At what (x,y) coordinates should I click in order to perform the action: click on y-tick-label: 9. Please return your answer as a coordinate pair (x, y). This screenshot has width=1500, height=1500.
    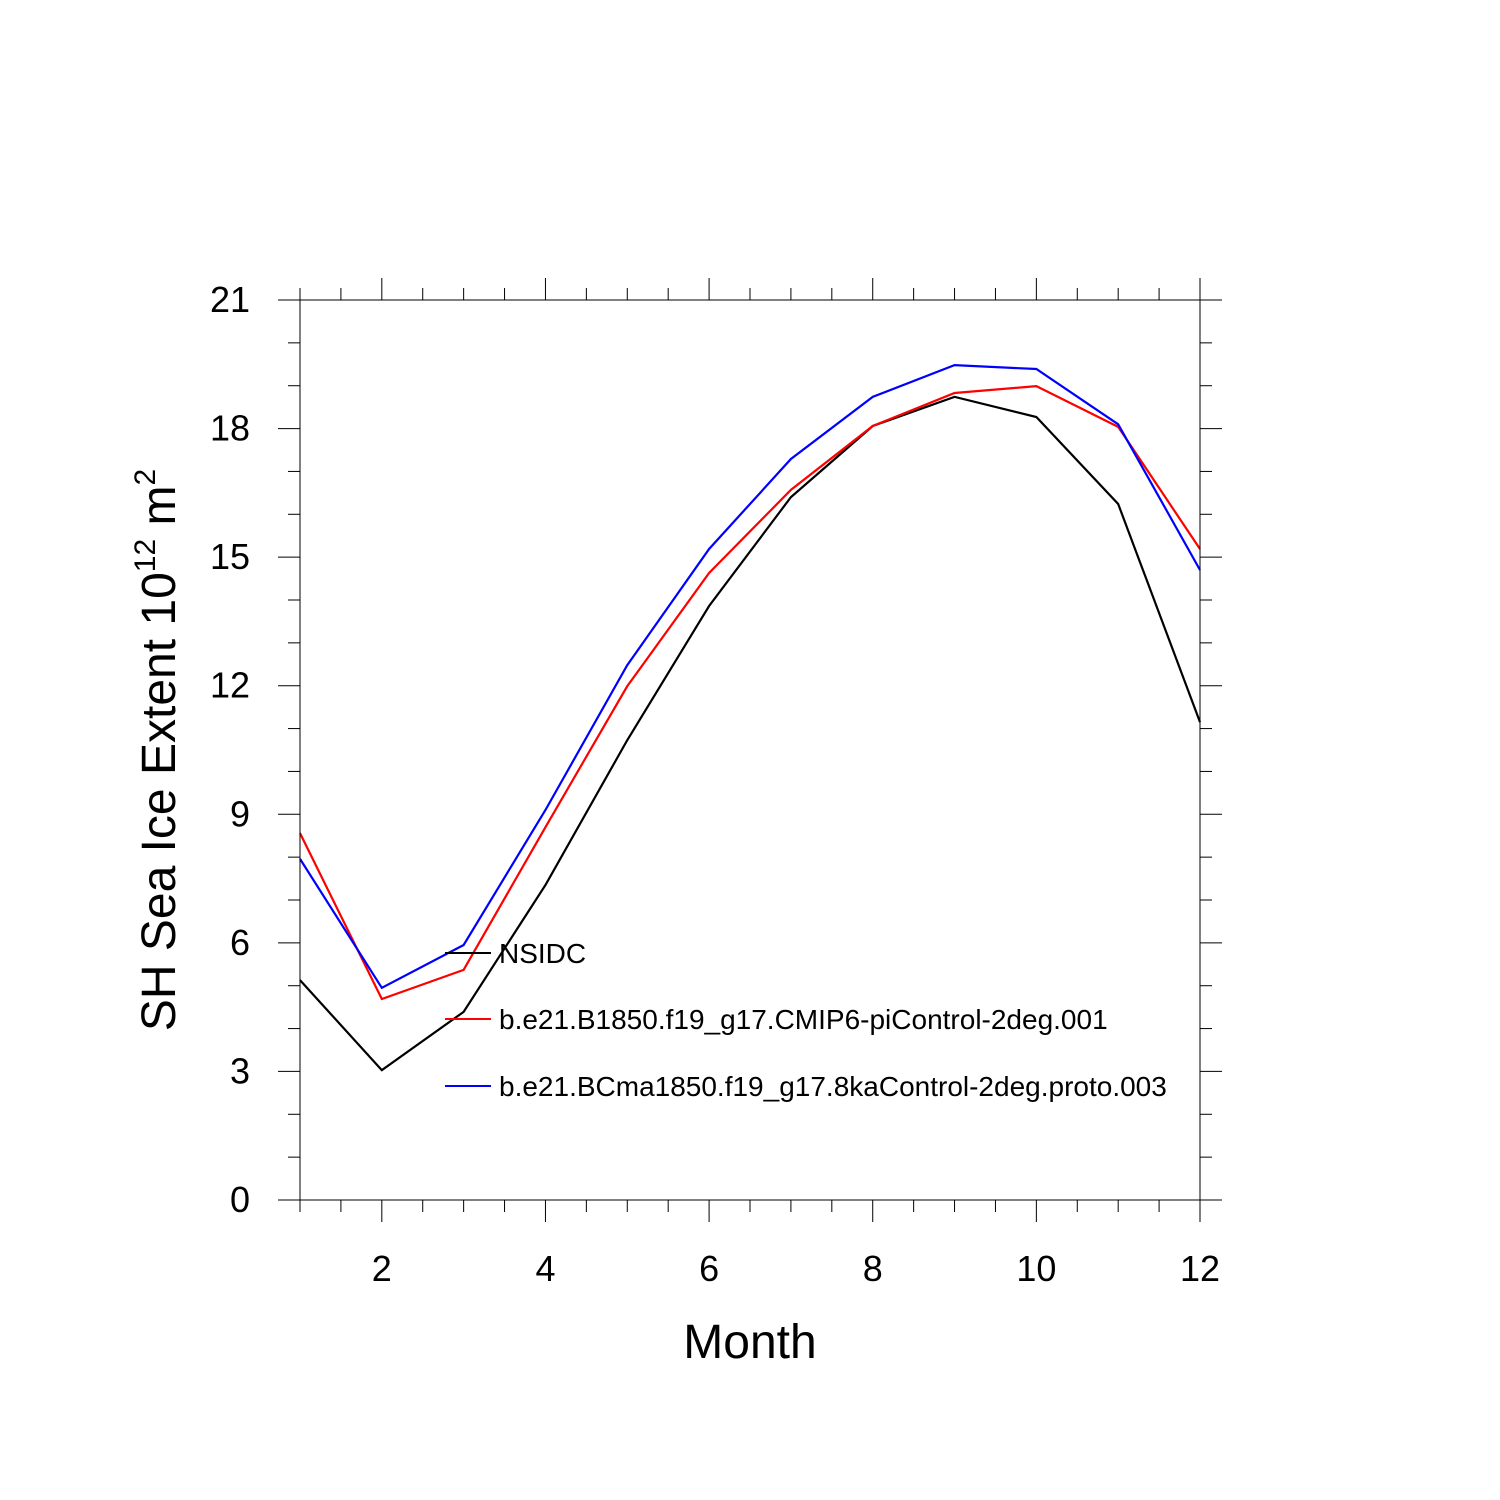
    Looking at the image, I should click on (240, 813).